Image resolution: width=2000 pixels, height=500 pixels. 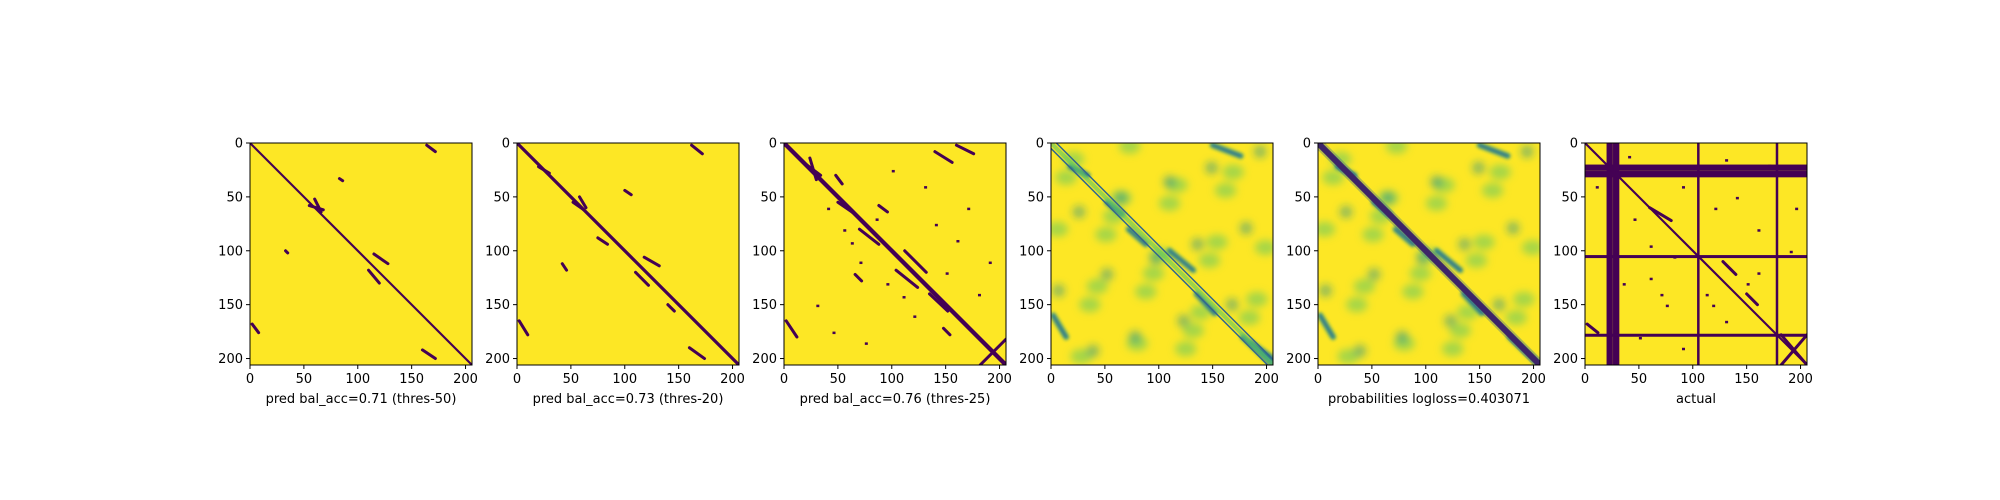 What do you see at coordinates (361, 399) in the screenshot?
I see `panel-caption: pred bal_acc=0.71 (thres-50)` at bounding box center [361, 399].